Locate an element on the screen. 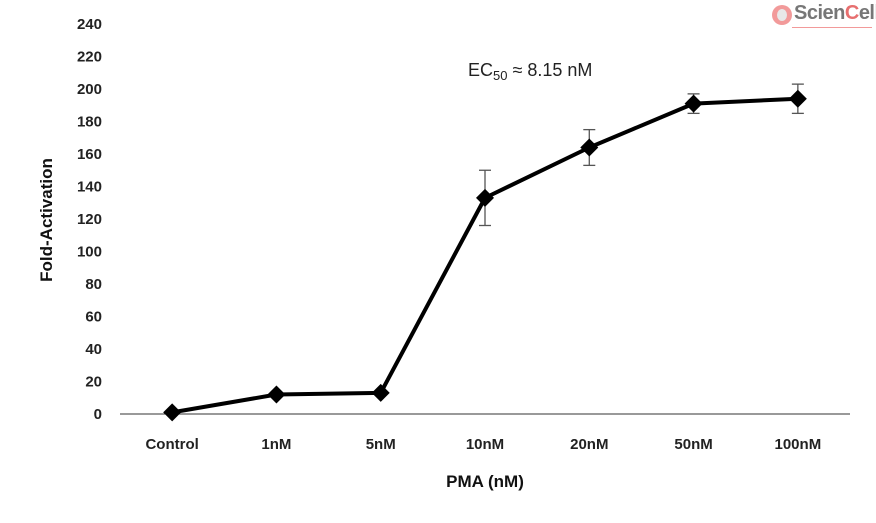  ec50-annotation: EC50 ≈ 8.15 nM is located at coordinates (530, 71).